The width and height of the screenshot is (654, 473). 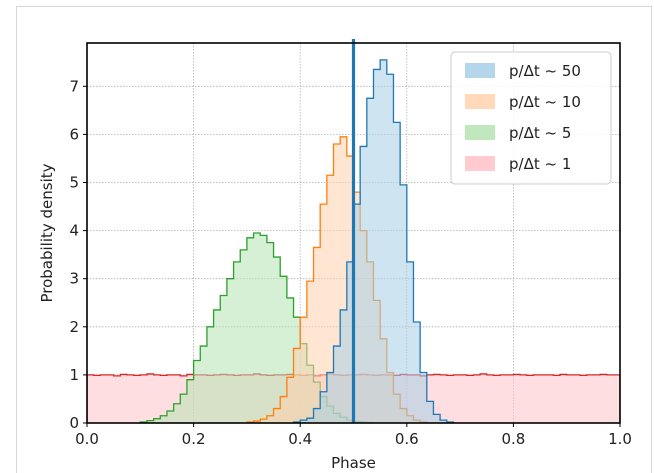 I want to click on y-tick-label: 6, so click(x=74, y=134).